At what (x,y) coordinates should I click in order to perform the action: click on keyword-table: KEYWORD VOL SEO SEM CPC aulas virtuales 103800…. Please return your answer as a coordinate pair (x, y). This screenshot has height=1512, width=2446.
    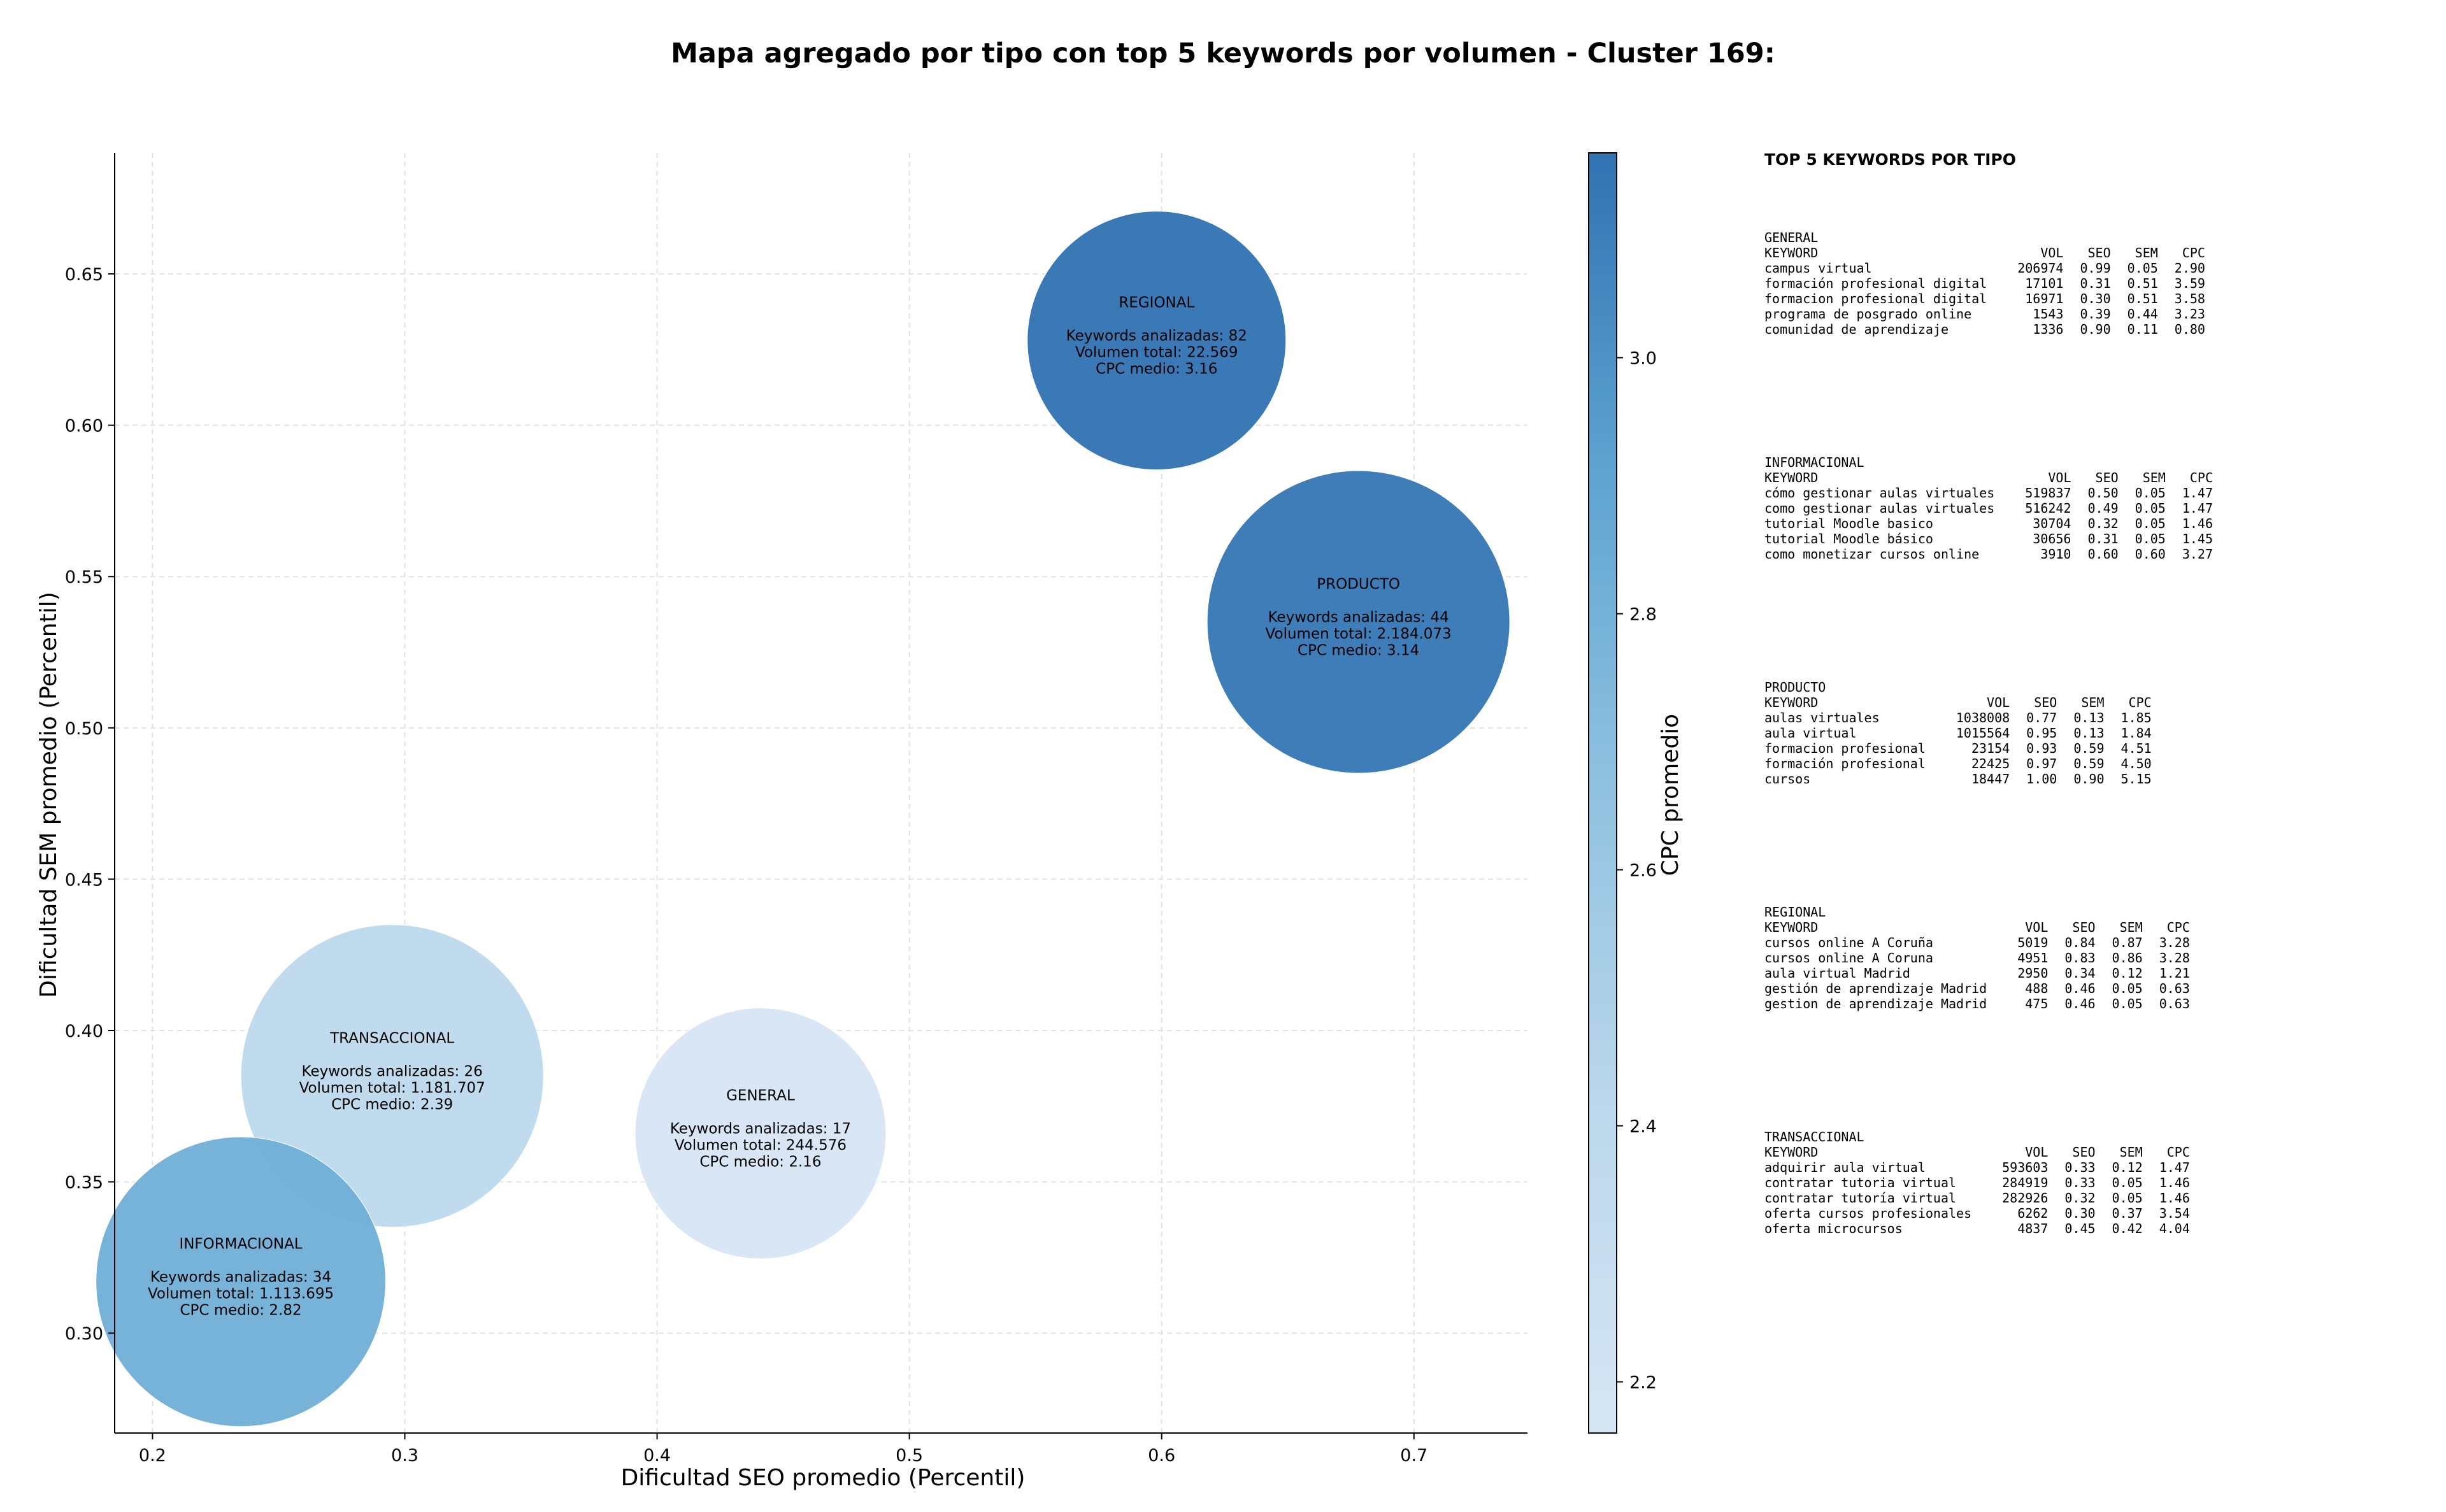
    Looking at the image, I should click on (1958, 741).